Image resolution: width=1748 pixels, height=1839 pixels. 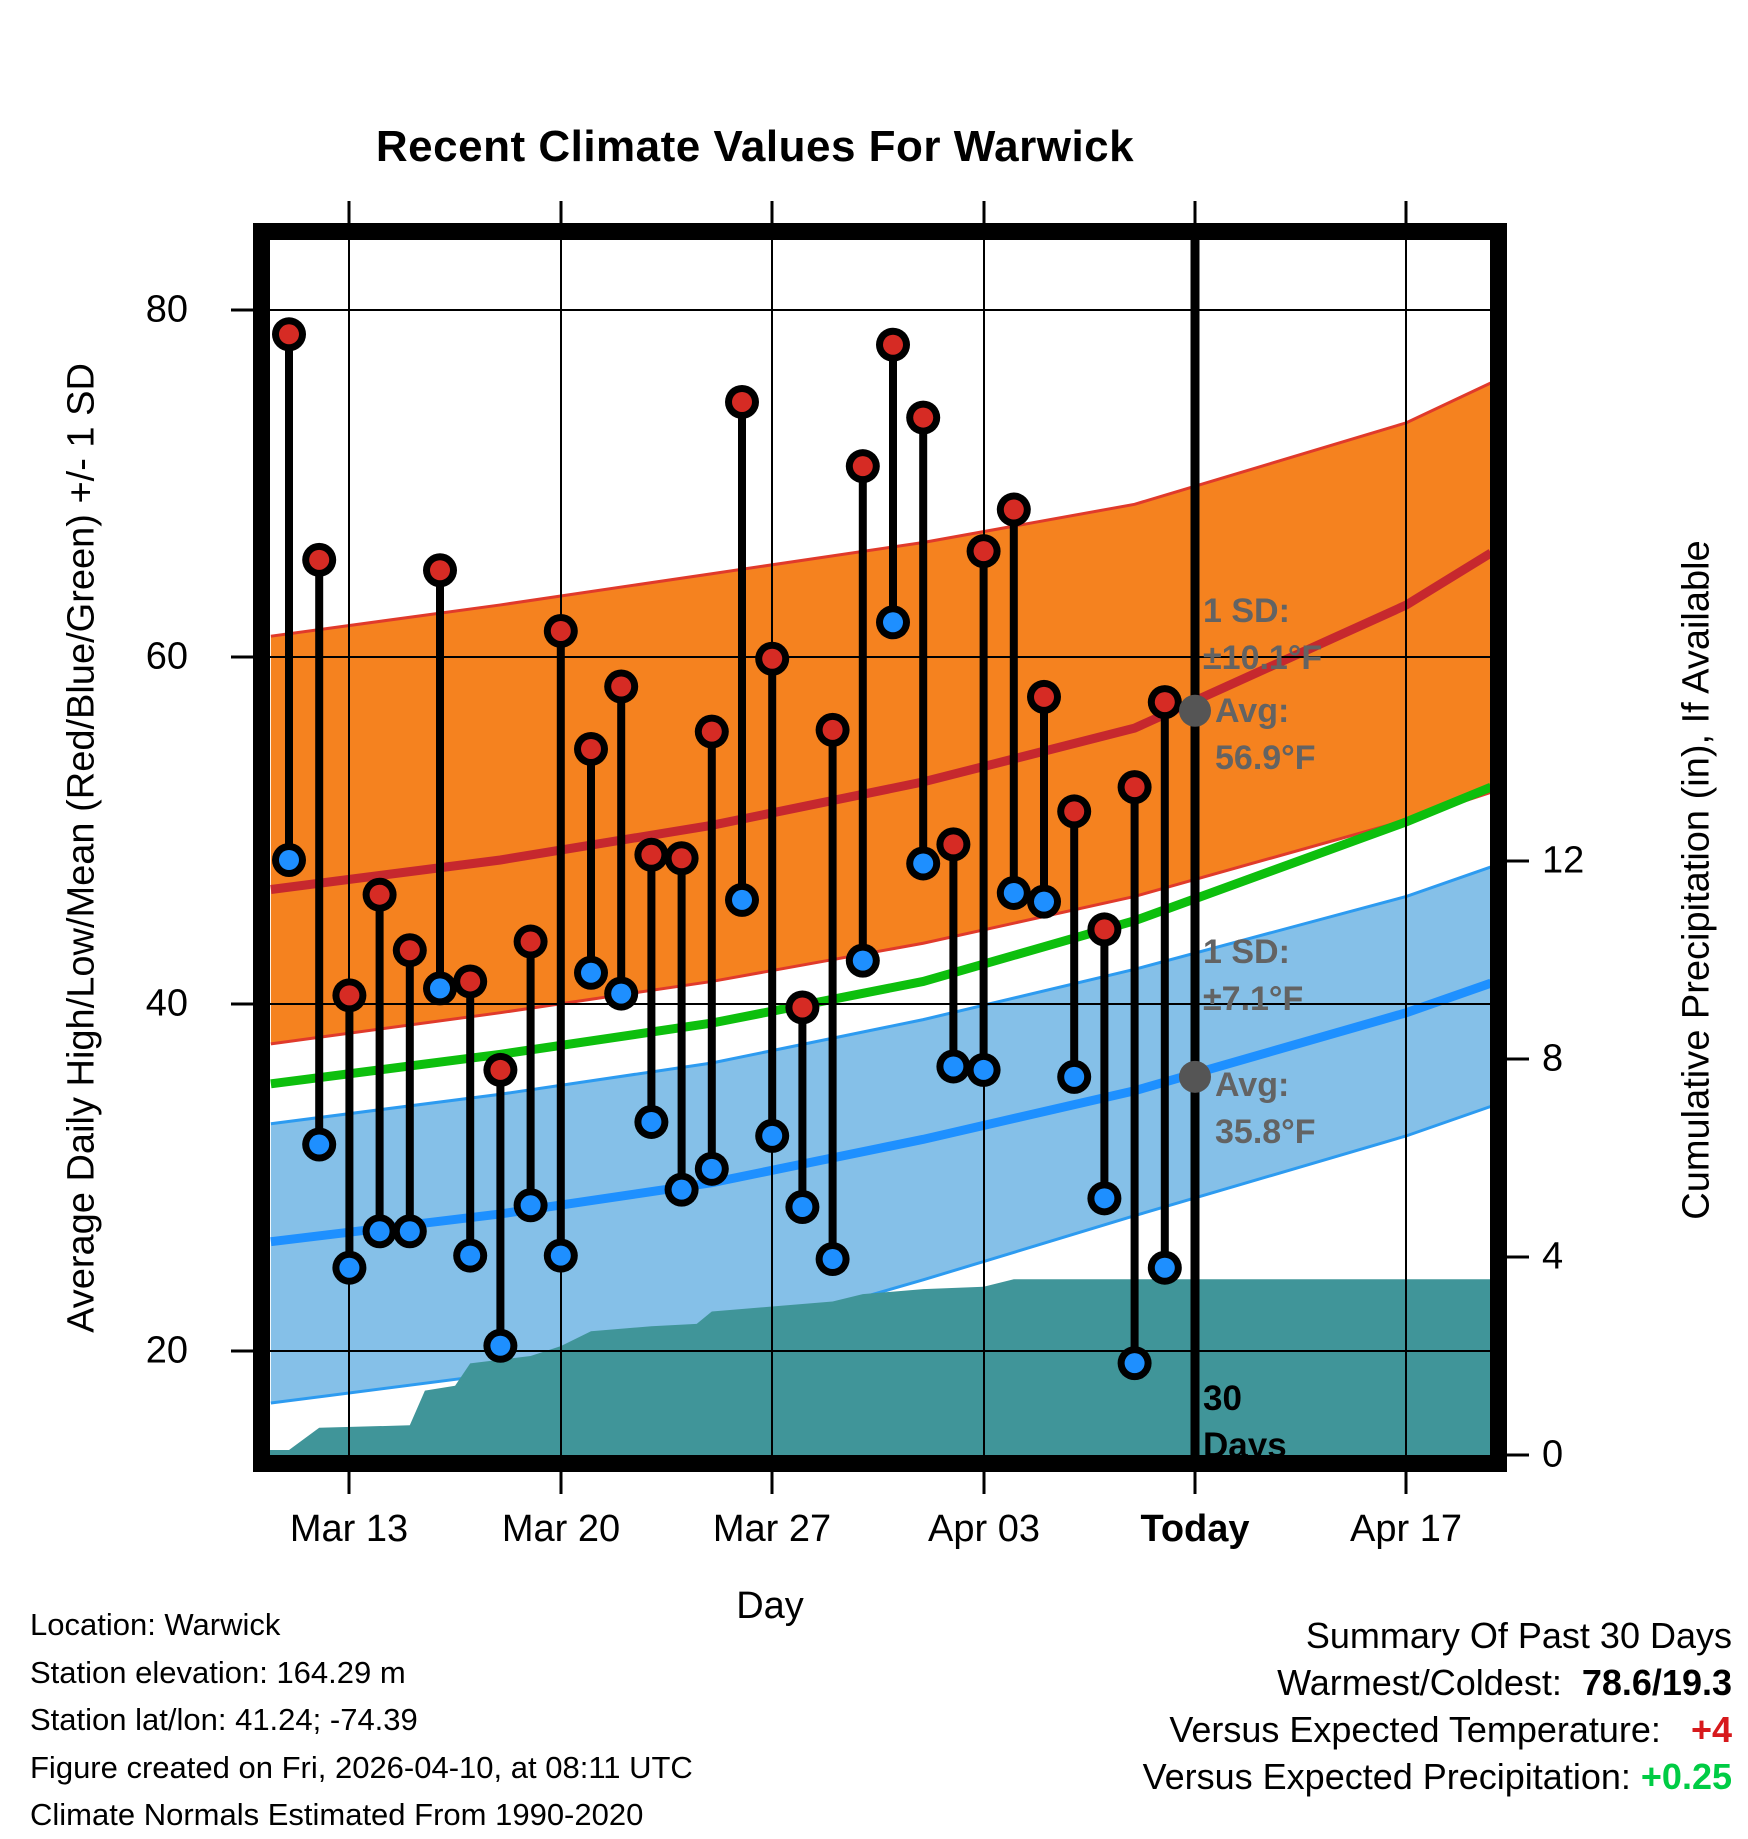 What do you see at coordinates (1246, 611) in the screenshot?
I see `annotation-sd-high-label: 1 SD:` at bounding box center [1246, 611].